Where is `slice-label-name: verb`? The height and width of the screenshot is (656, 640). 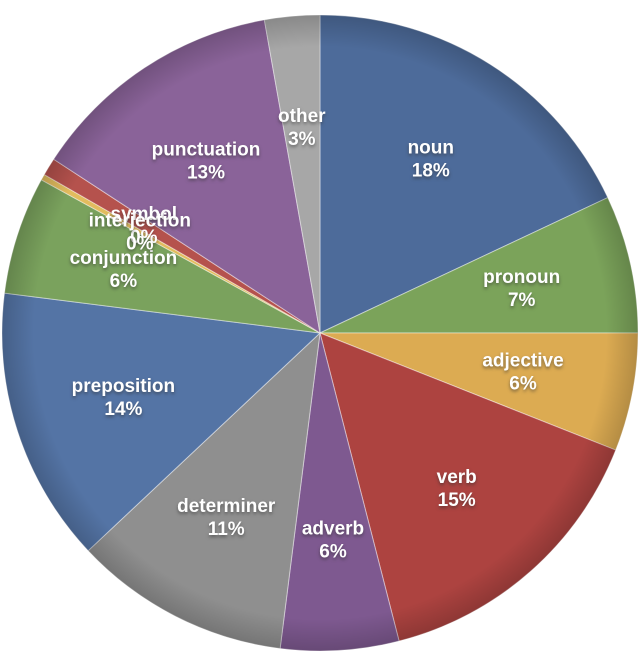
slice-label-name: verb is located at coordinates (457, 477).